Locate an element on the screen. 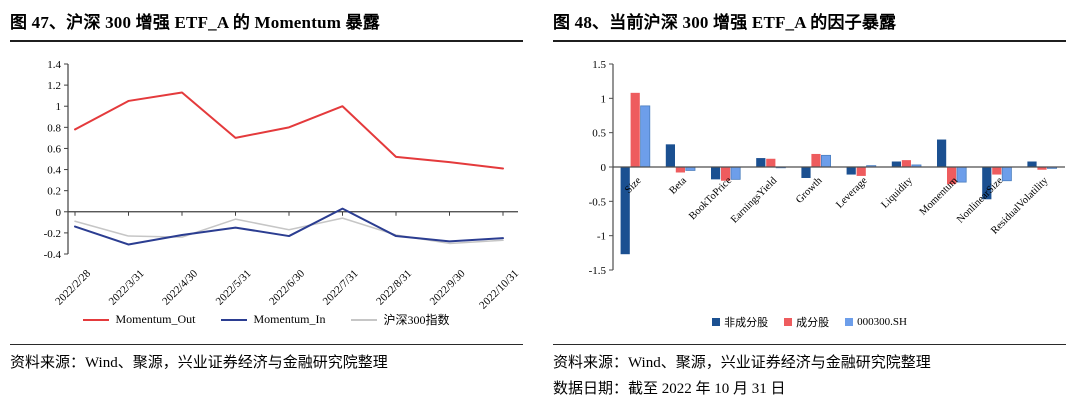  figure-48-source: 资料来源：Wind、聚源，兴业证券经济与金融研究院整理 is located at coordinates (742, 363).